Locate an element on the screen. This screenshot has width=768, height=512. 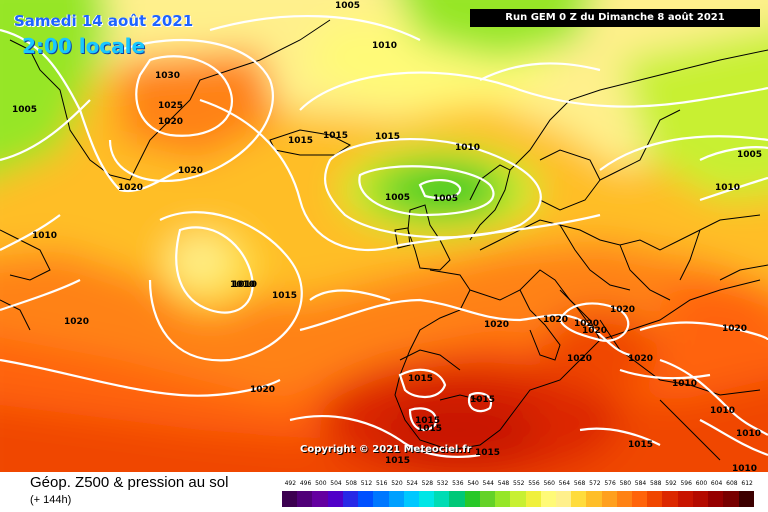
legend-tick-label: 524 is located at coordinates (412, 483).